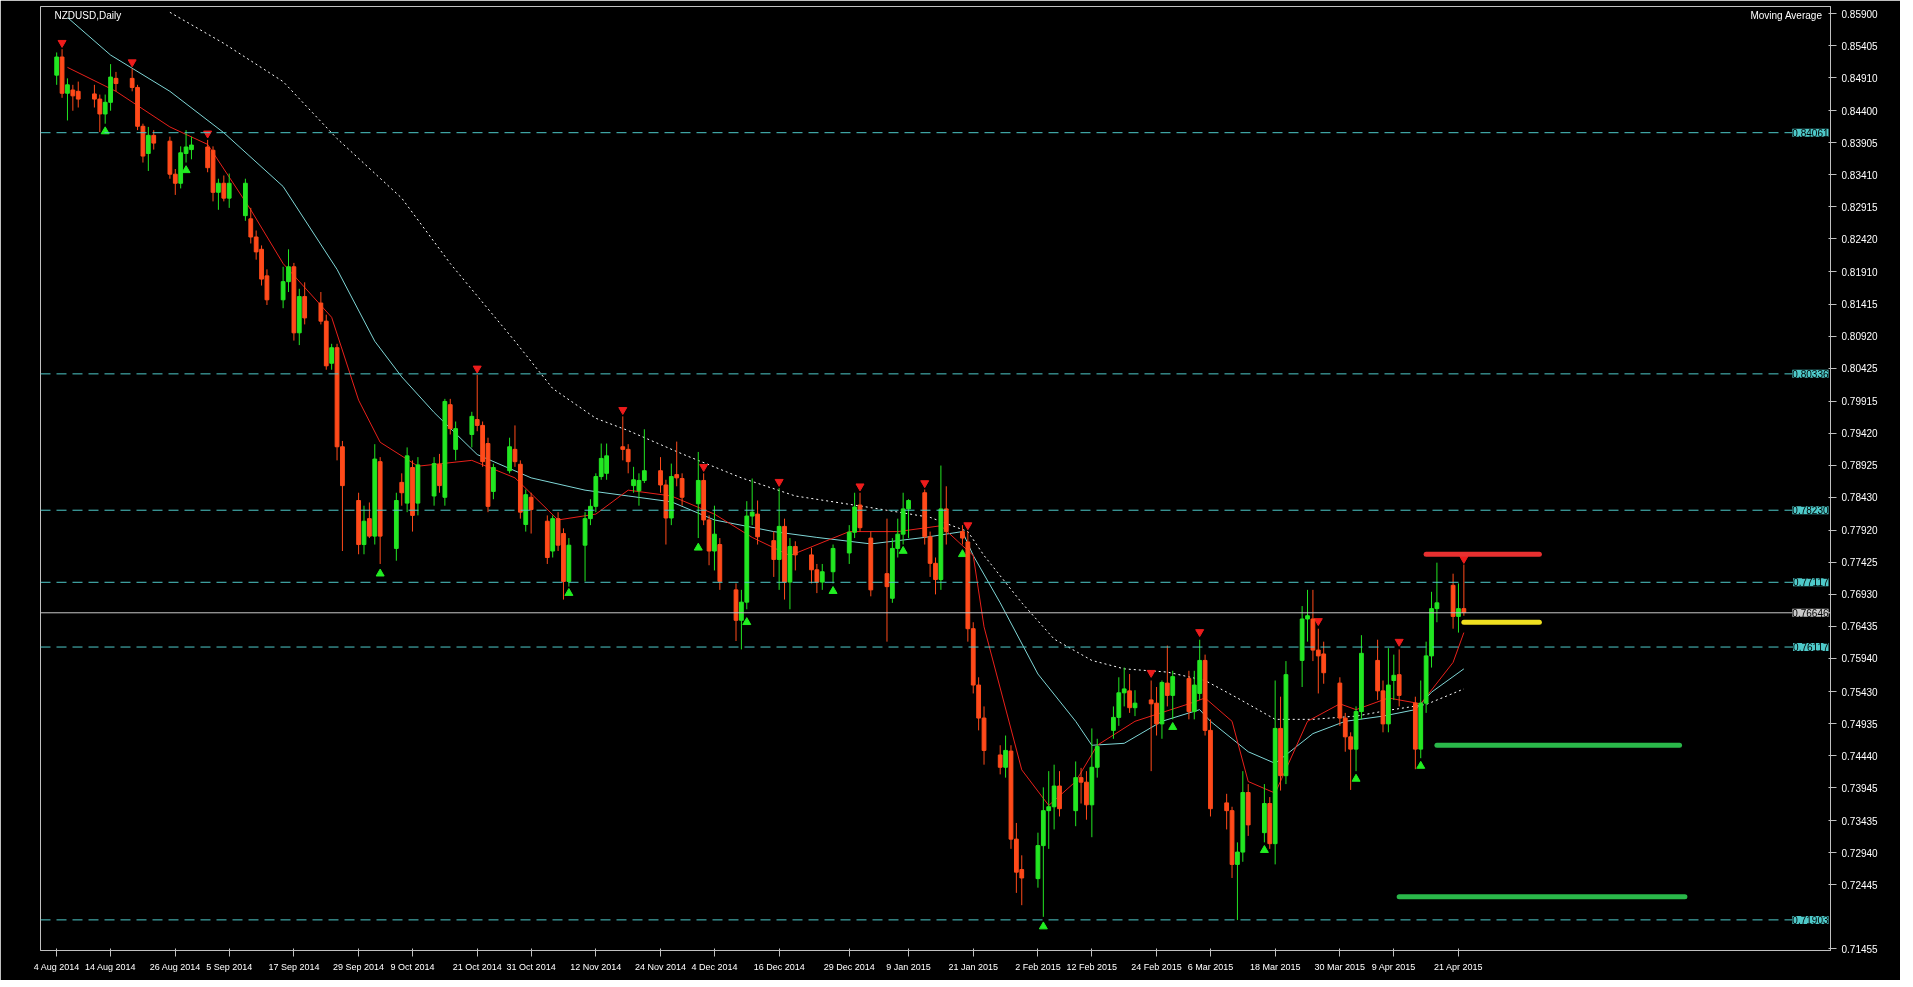 The image size is (1913, 987). Describe the element at coordinates (1860, 402) in the screenshot. I see `y-tick-label: 0.79915` at that location.